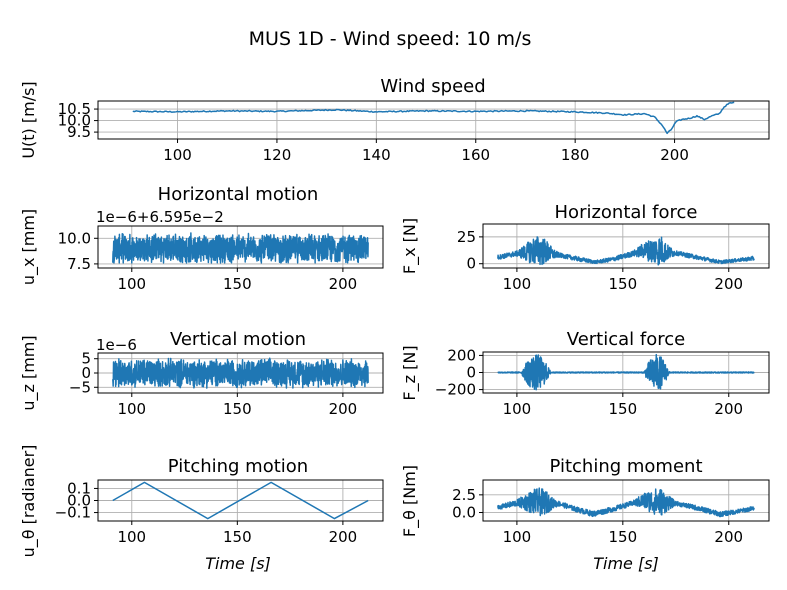 The width and height of the screenshot is (787, 590). Describe the element at coordinates (461, 355) in the screenshot. I see `y-tick-label: 200` at that location.